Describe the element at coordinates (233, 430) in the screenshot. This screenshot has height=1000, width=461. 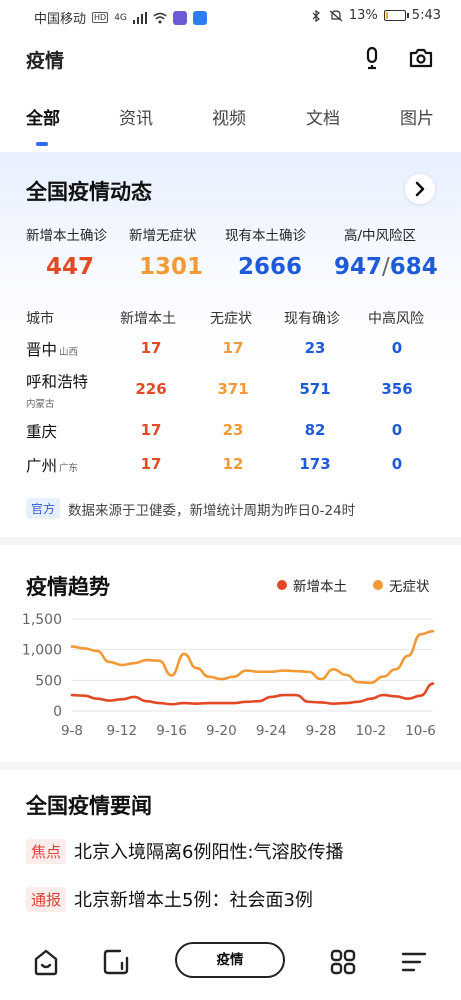
I see `cell-asymptomatic: 23` at that location.